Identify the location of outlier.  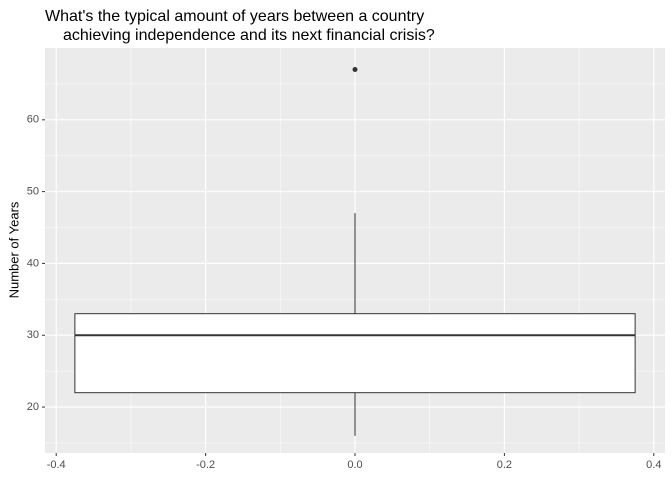
(355, 70).